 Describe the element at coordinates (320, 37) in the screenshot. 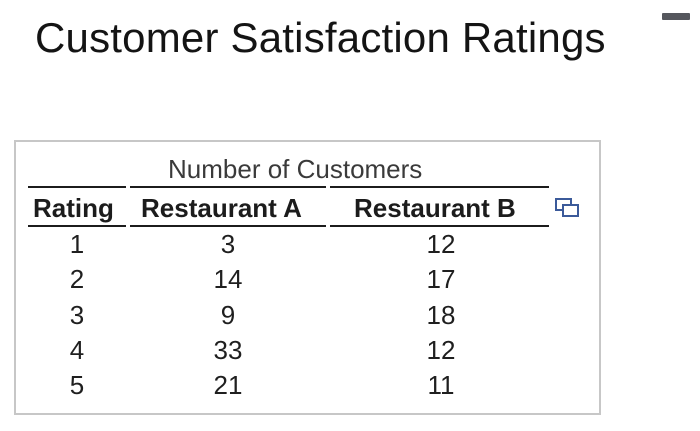

I see `page-title: Customer Satisfaction Ratings` at that location.